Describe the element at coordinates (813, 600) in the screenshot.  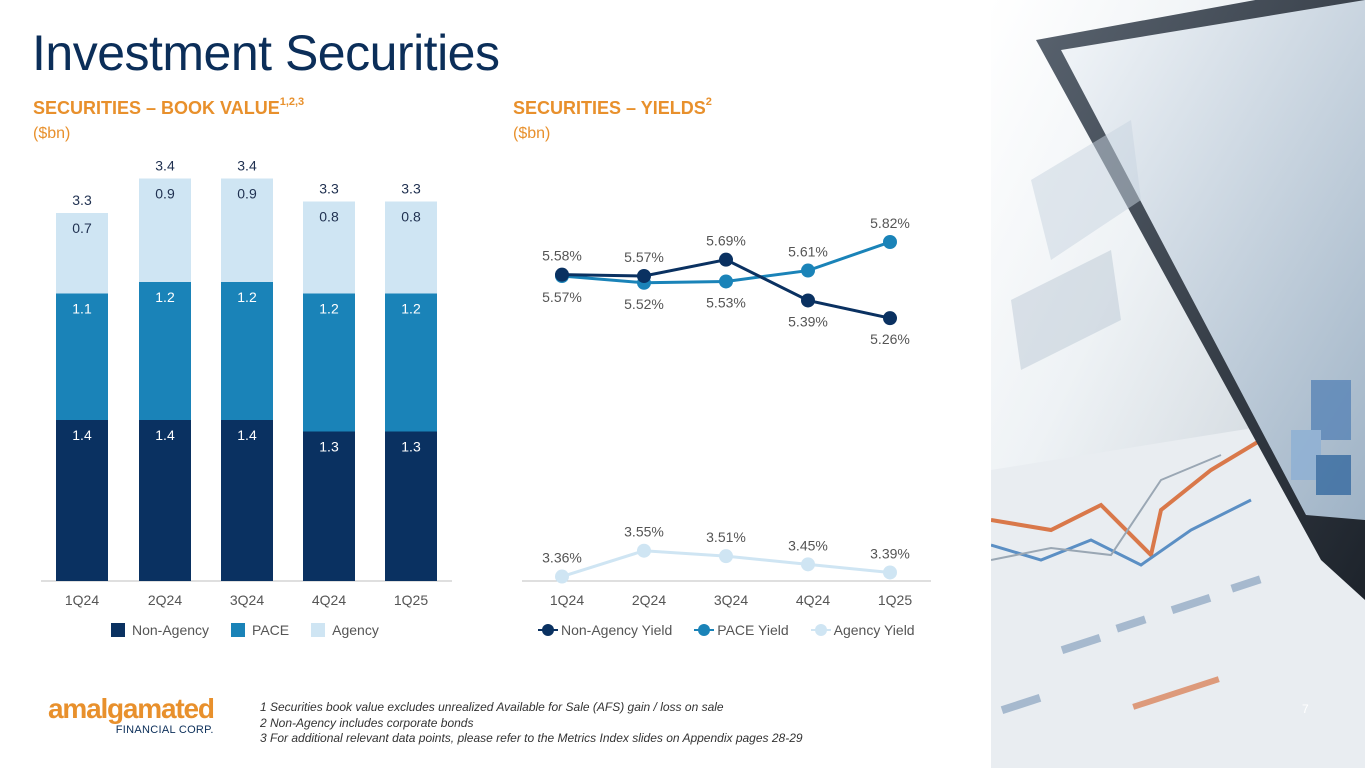
I see `line-category-4Q24: 4Q24` at that location.